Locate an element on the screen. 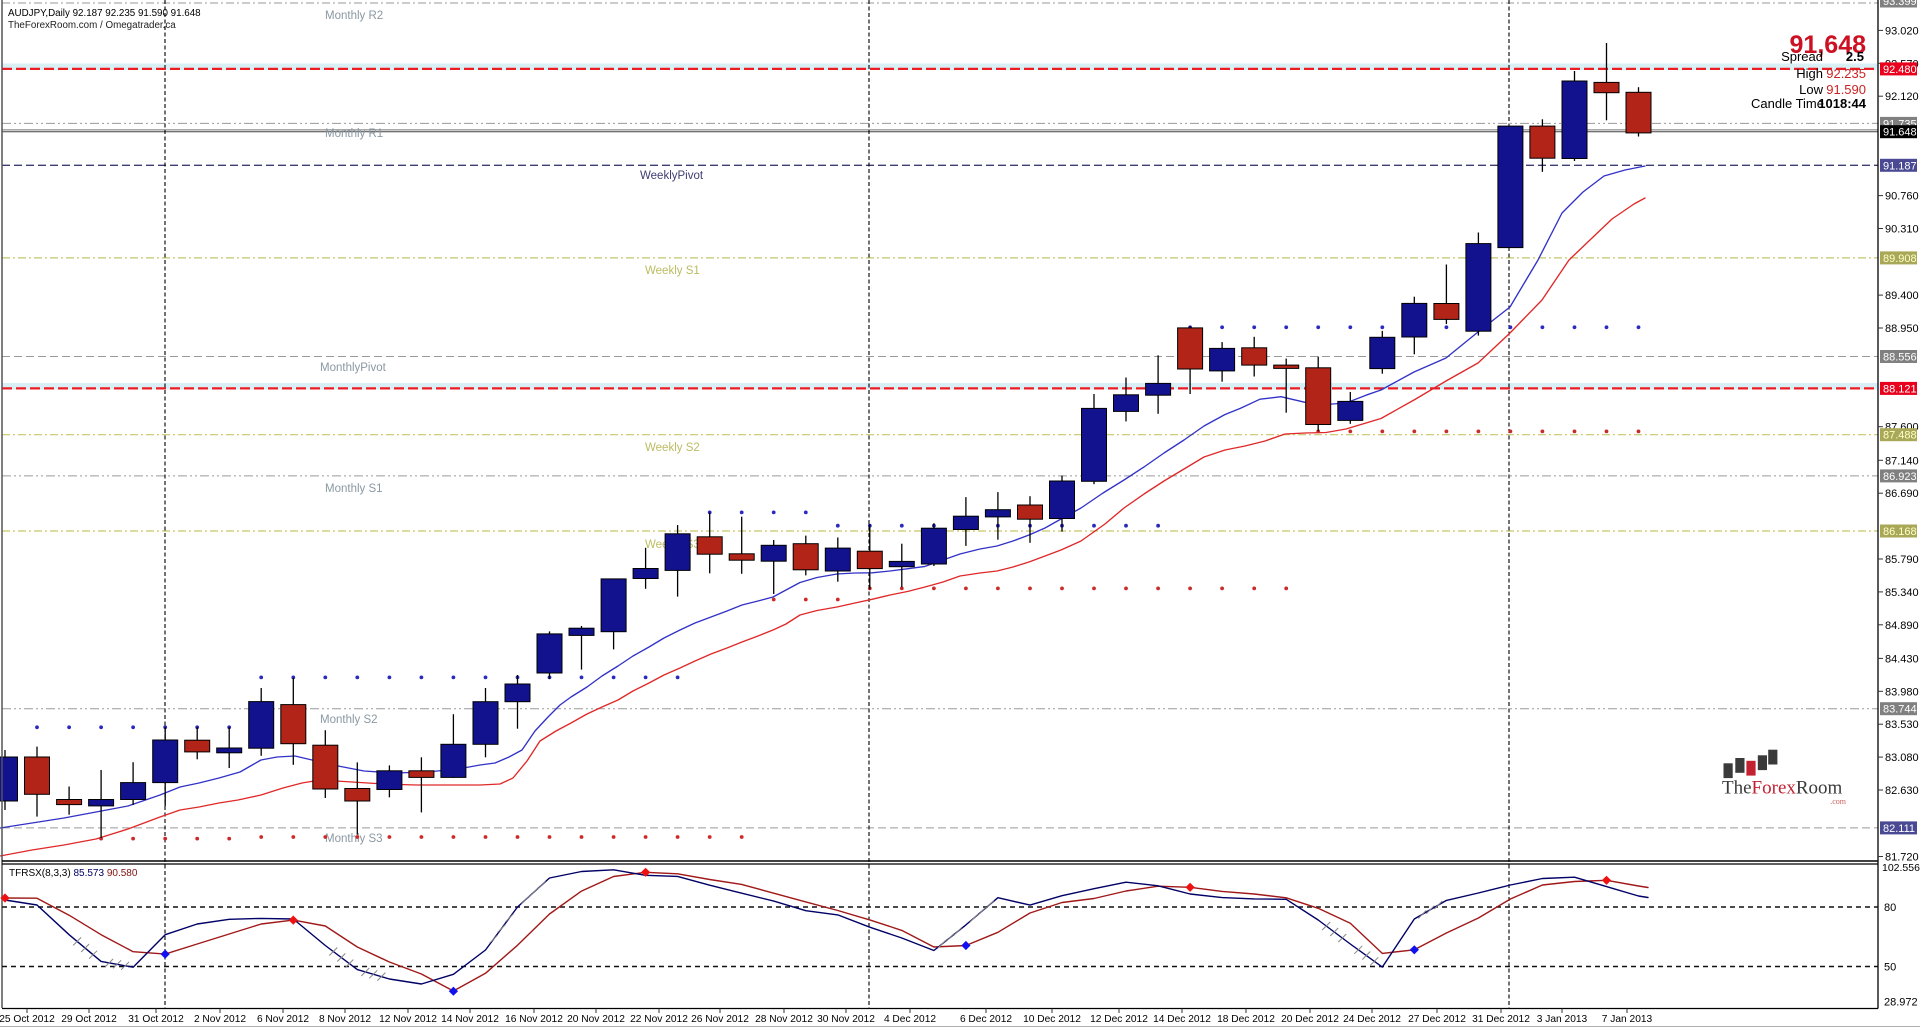 This screenshot has height=1029, width=1920. svg-text: 6 Dec 2012 is located at coordinates (986, 1019).